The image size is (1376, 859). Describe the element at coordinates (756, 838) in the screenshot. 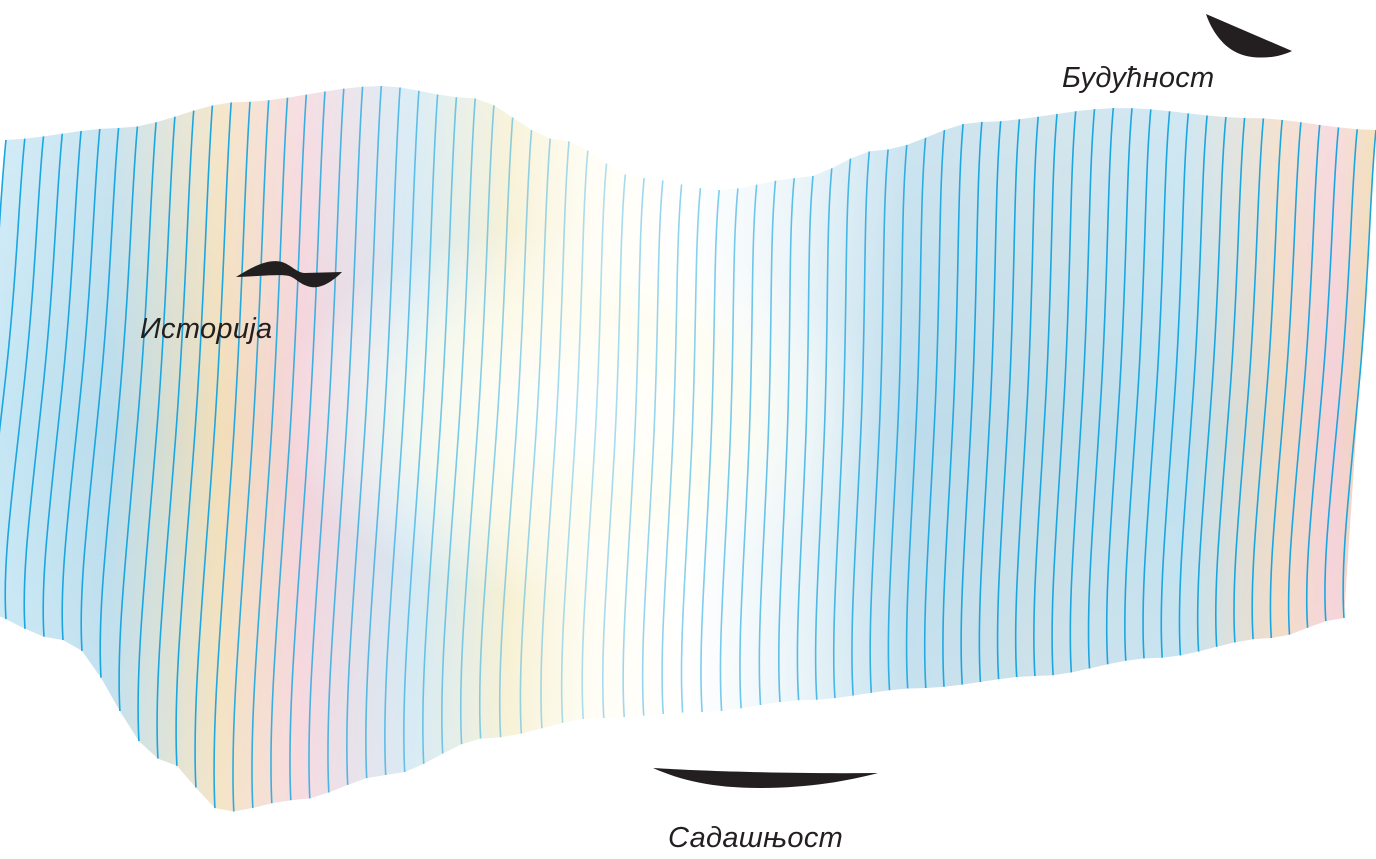

I see `present-label: Садашњост` at that location.